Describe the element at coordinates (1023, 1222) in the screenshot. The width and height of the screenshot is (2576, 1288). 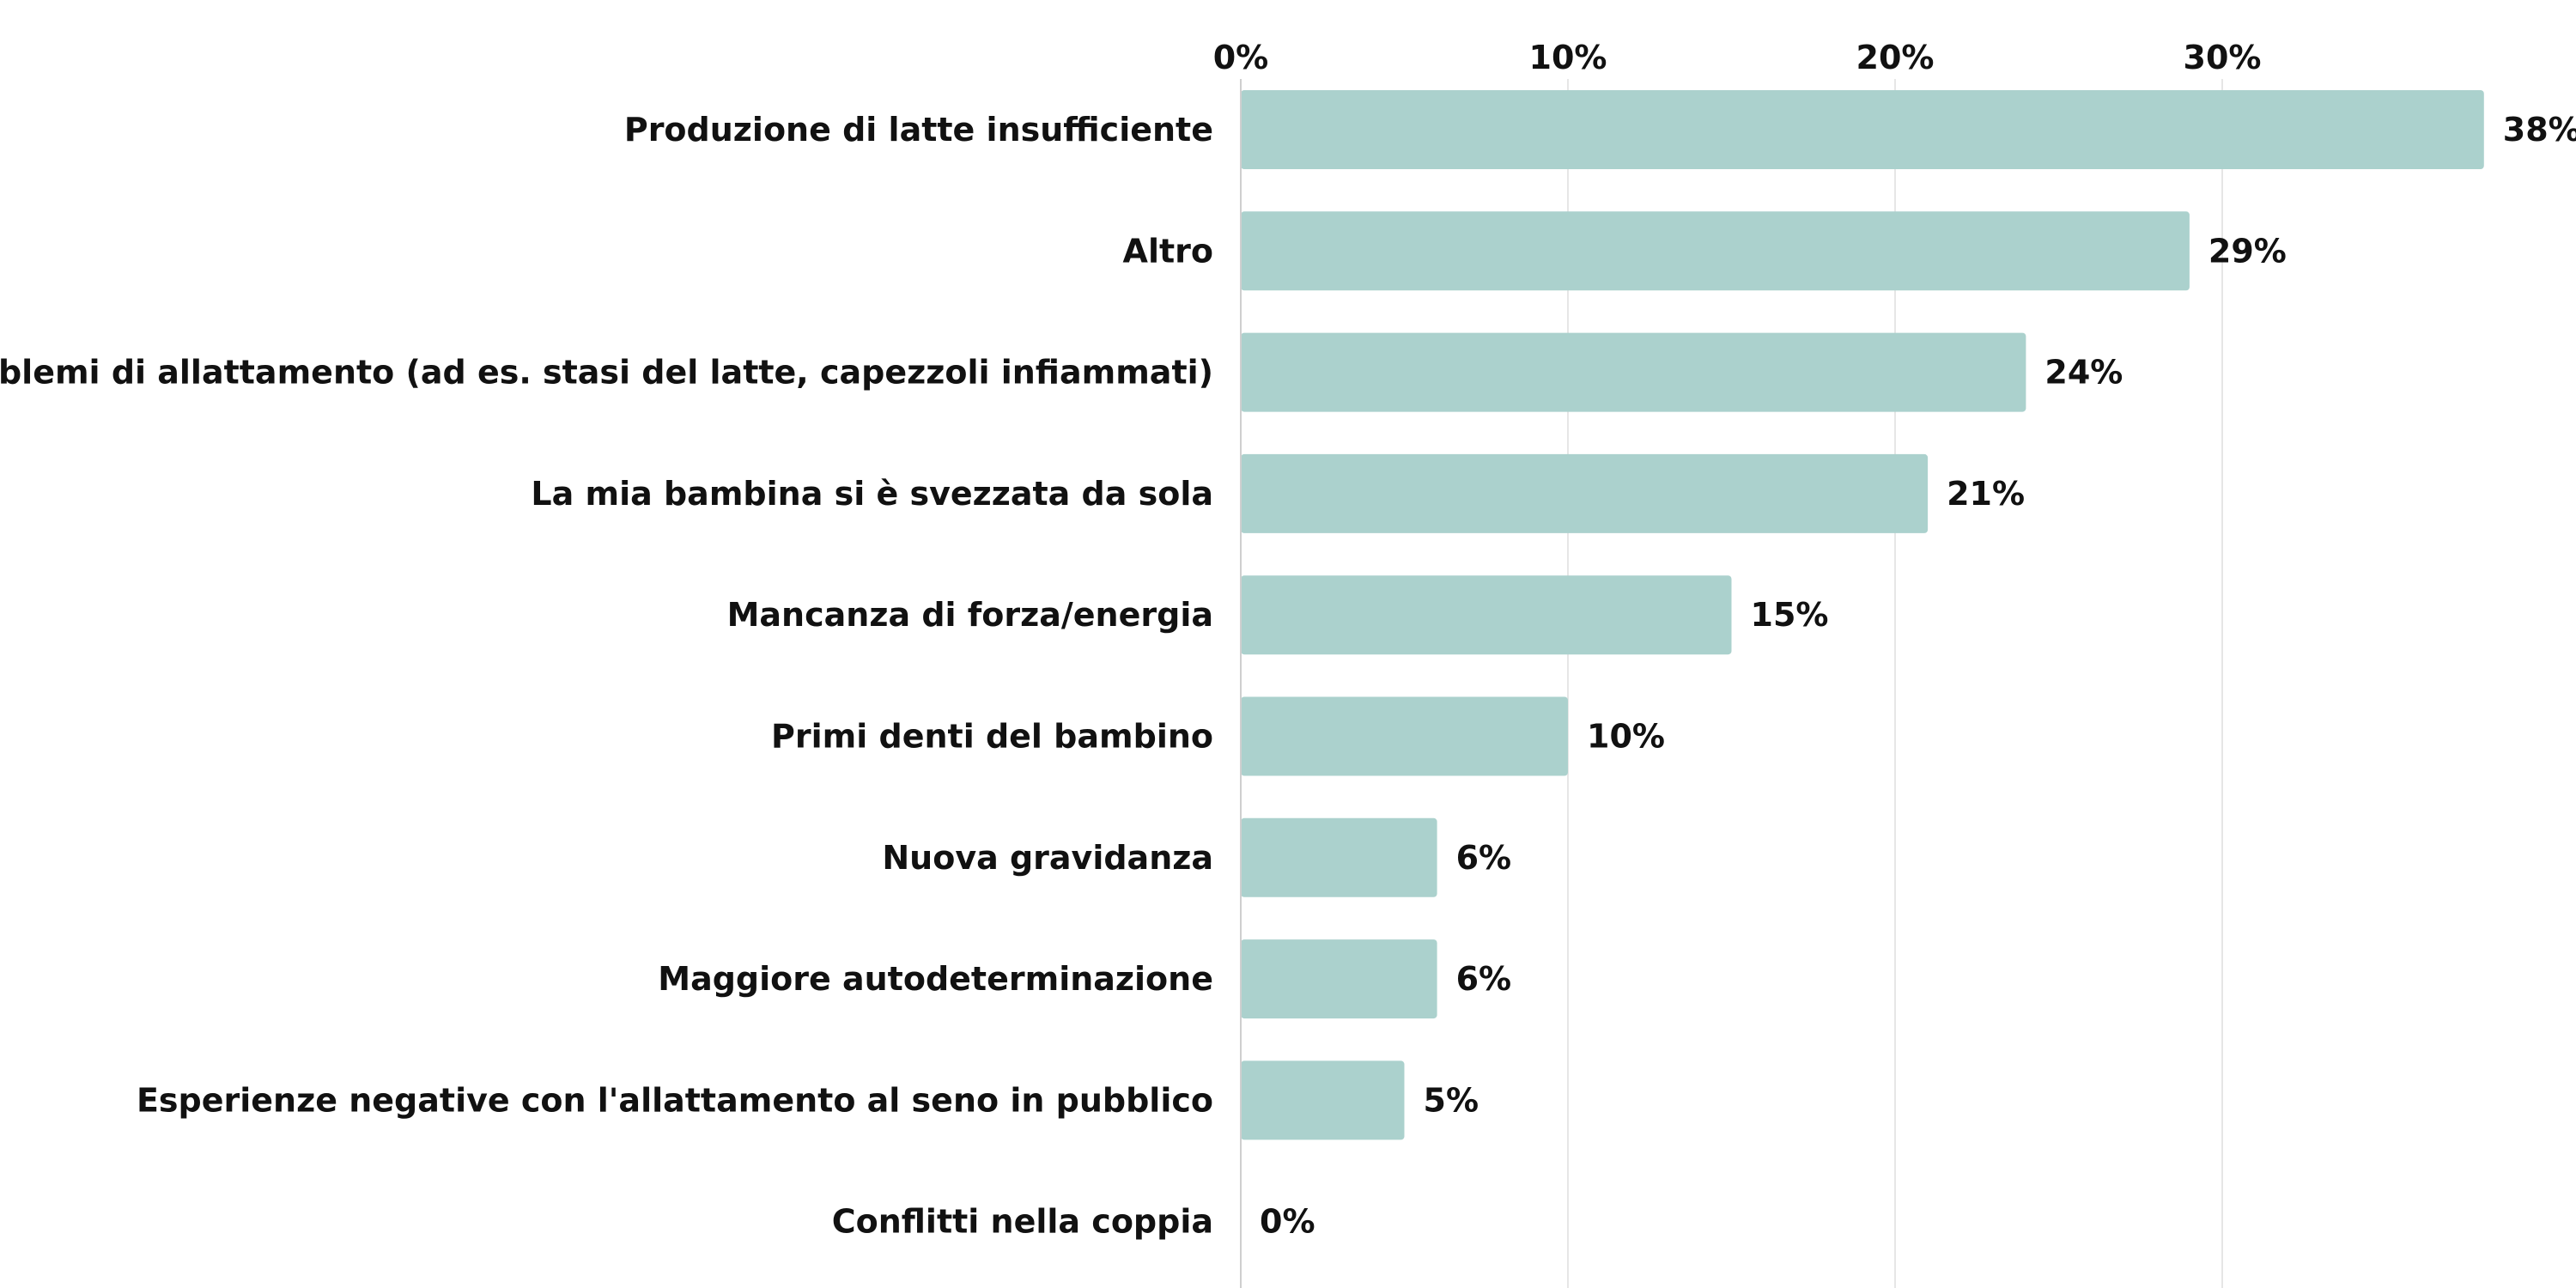
I see `category-label: Conflitti nella coppia` at that location.